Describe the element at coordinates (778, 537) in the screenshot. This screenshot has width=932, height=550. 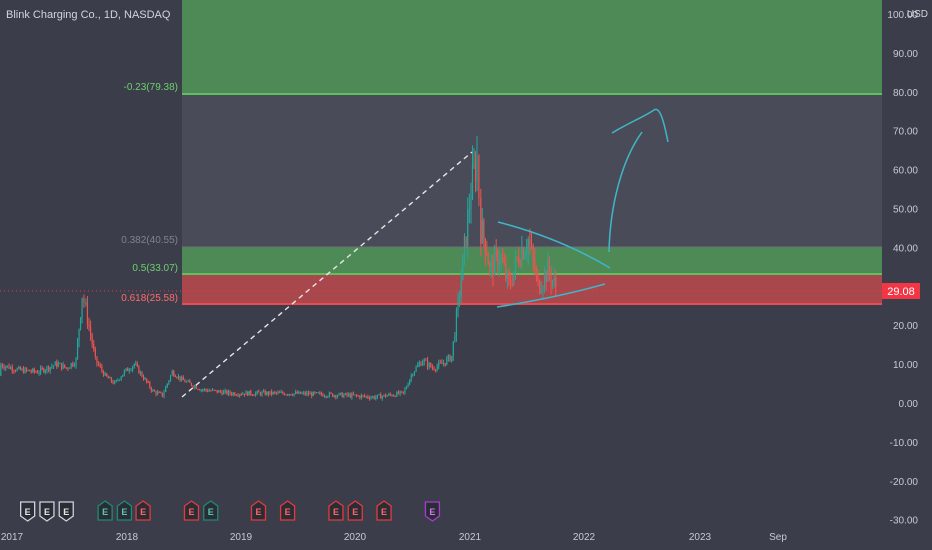
I see `x-tick-label: Sep` at that location.